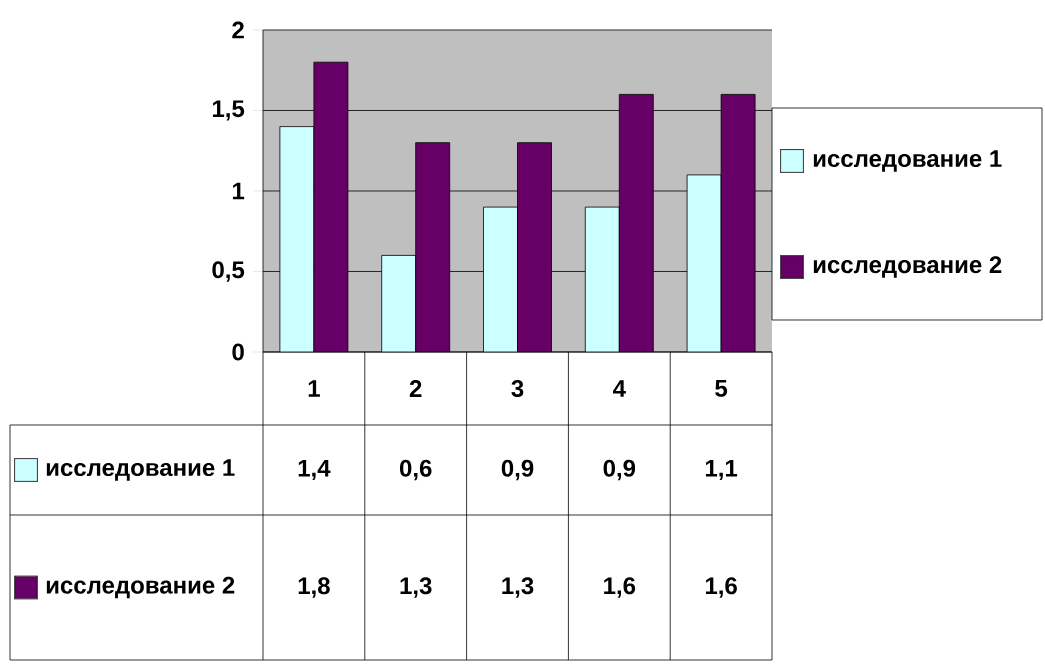 The height and width of the screenshot is (671, 1045). Describe the element at coordinates (415, 388) in the screenshot. I see `x-tick-label: 2` at that location.